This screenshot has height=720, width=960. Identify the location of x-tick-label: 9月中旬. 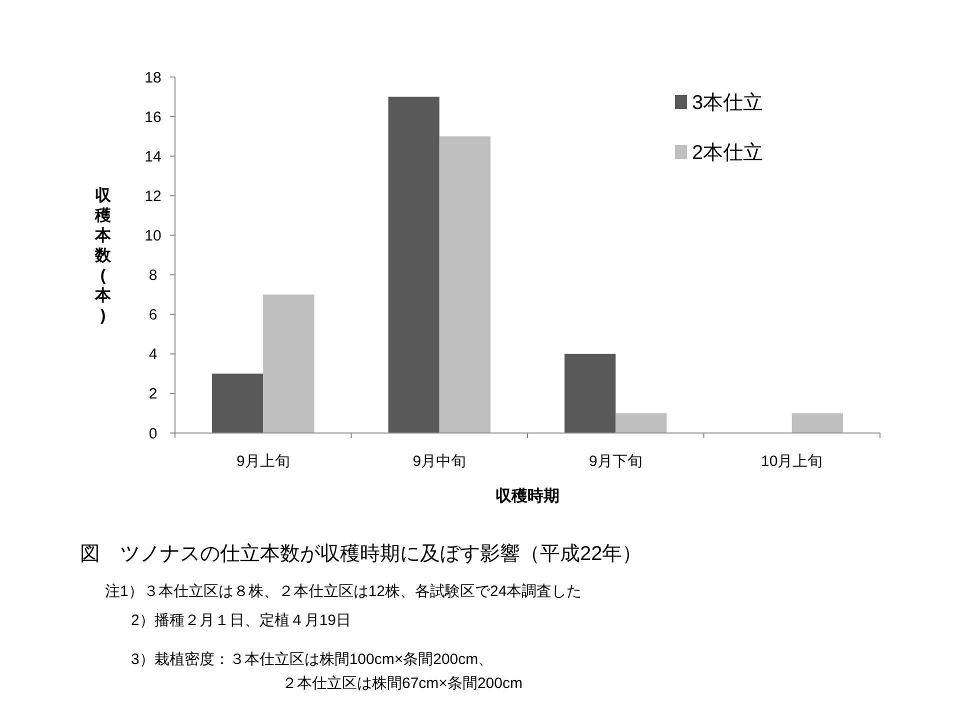
(439, 461).